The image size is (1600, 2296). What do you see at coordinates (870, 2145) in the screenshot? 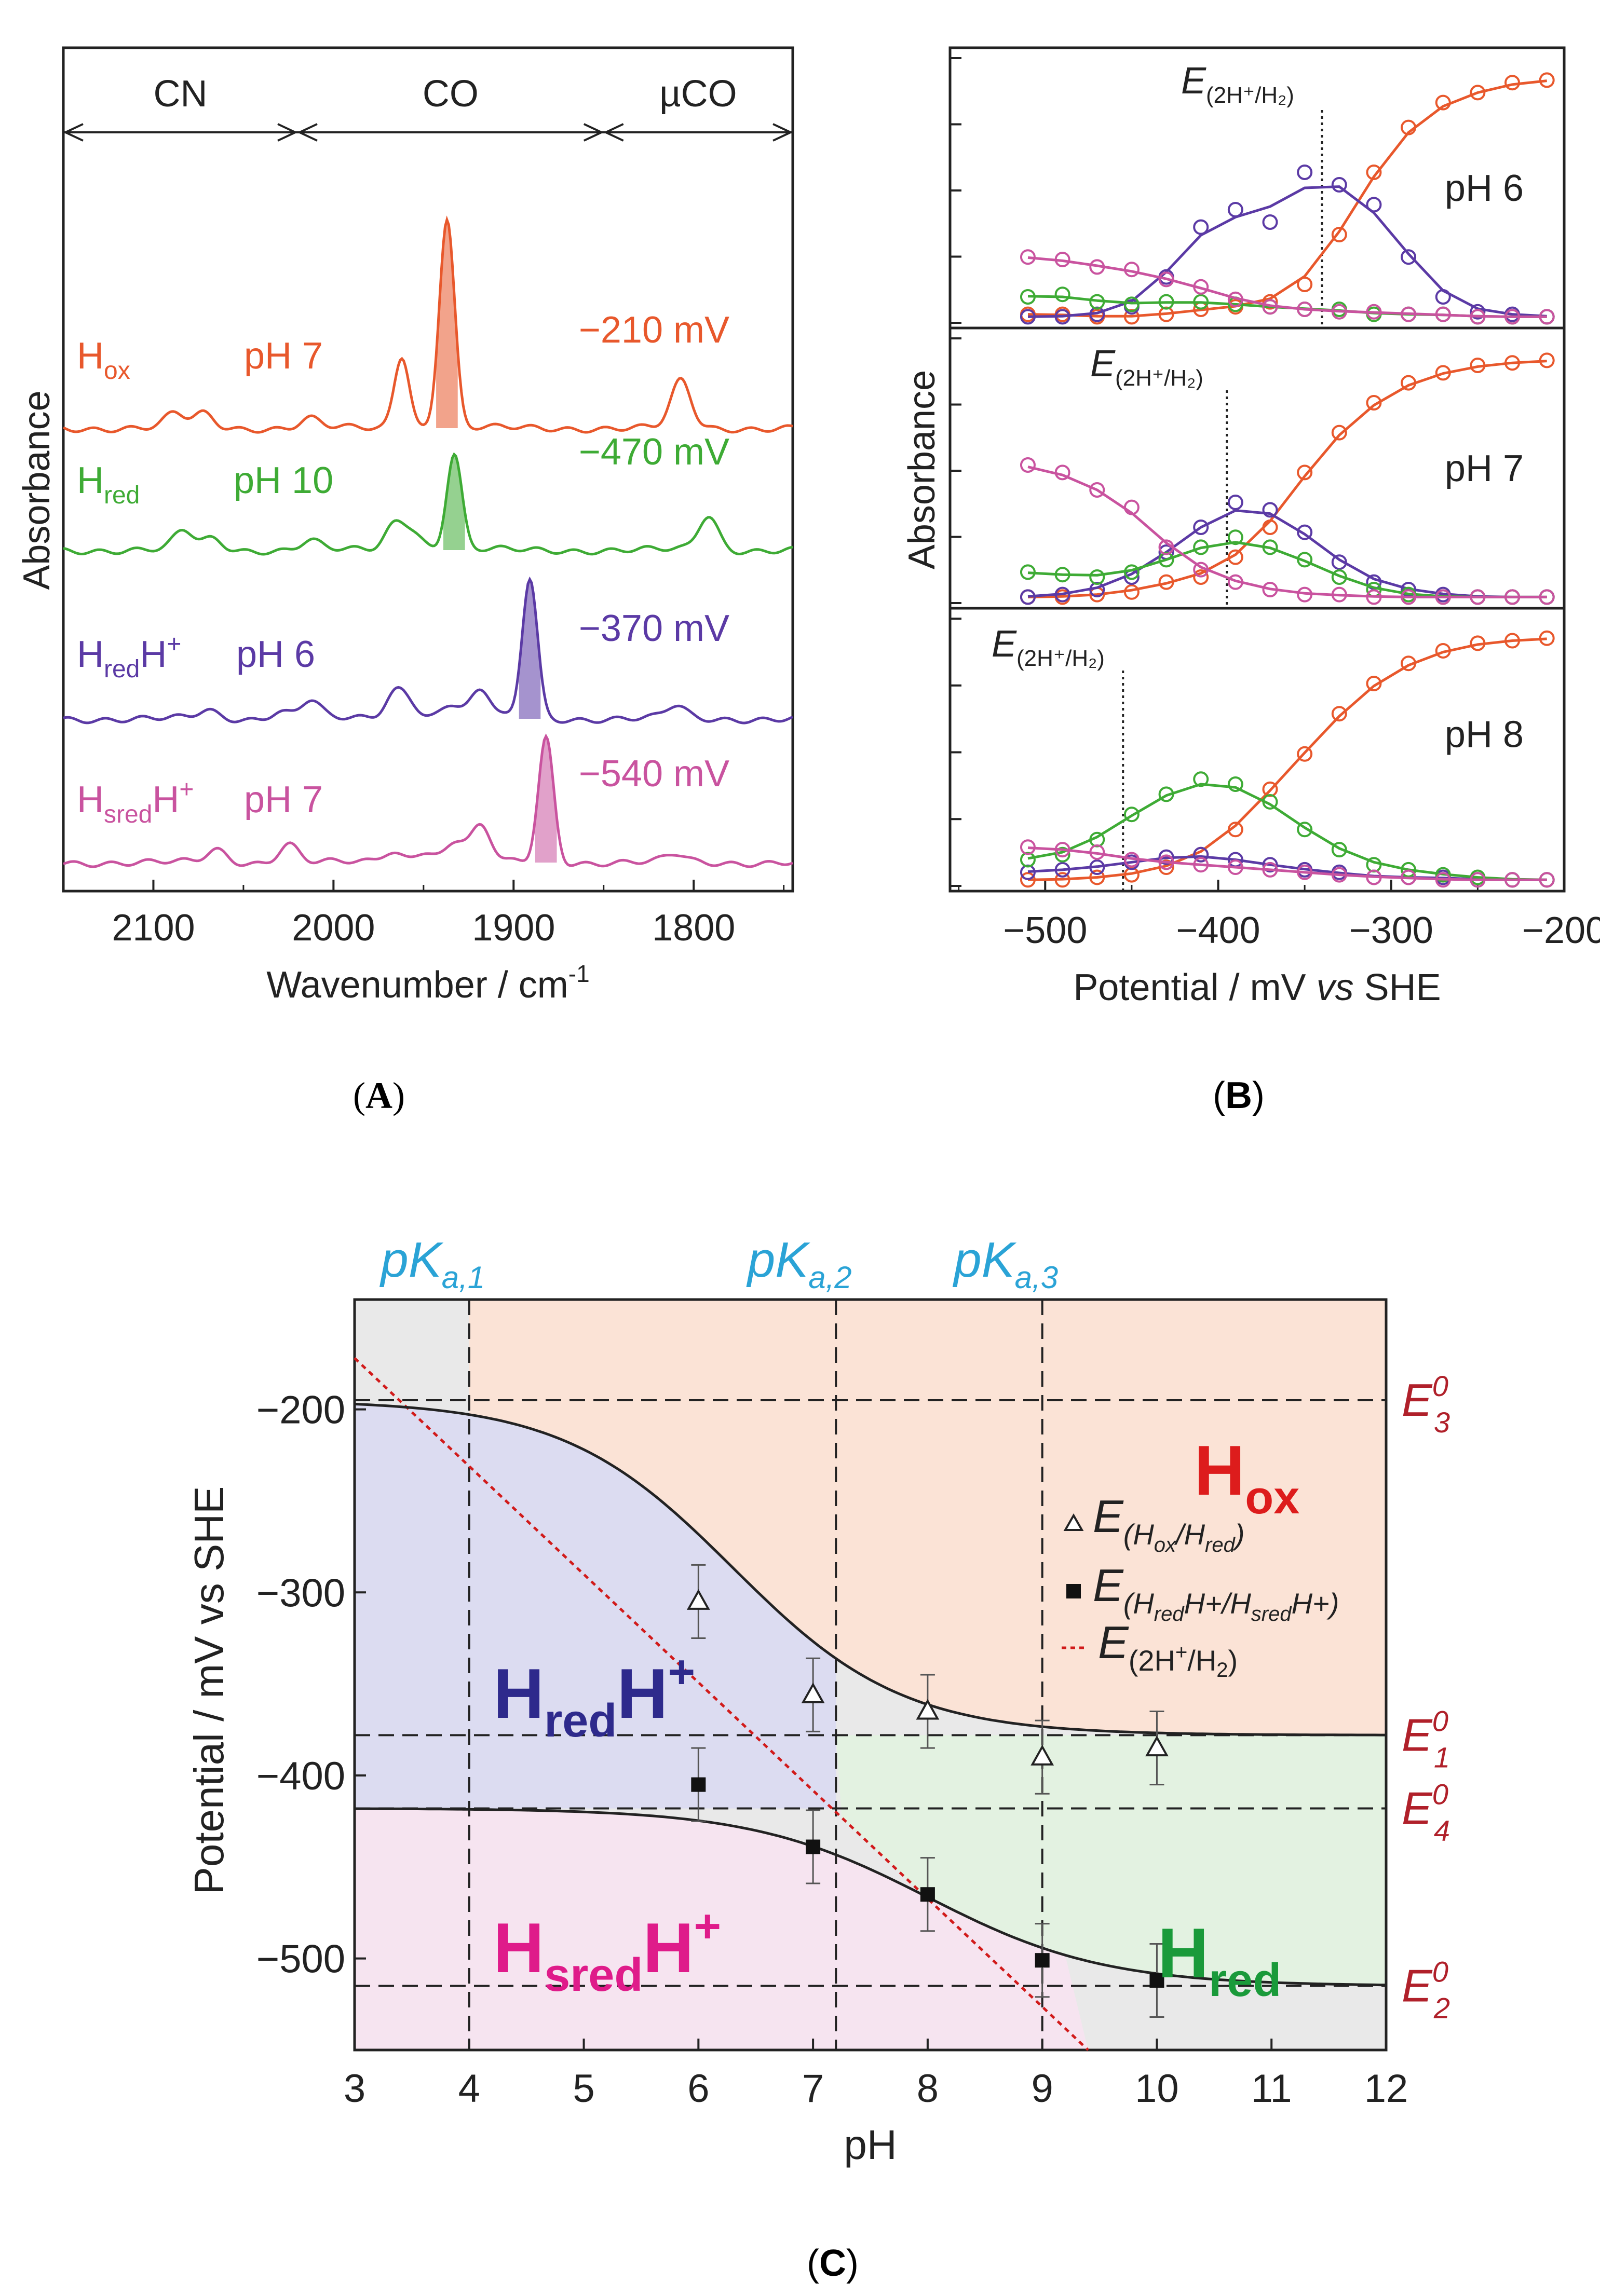
I see `x-axis-label-c: pH` at bounding box center [870, 2145].